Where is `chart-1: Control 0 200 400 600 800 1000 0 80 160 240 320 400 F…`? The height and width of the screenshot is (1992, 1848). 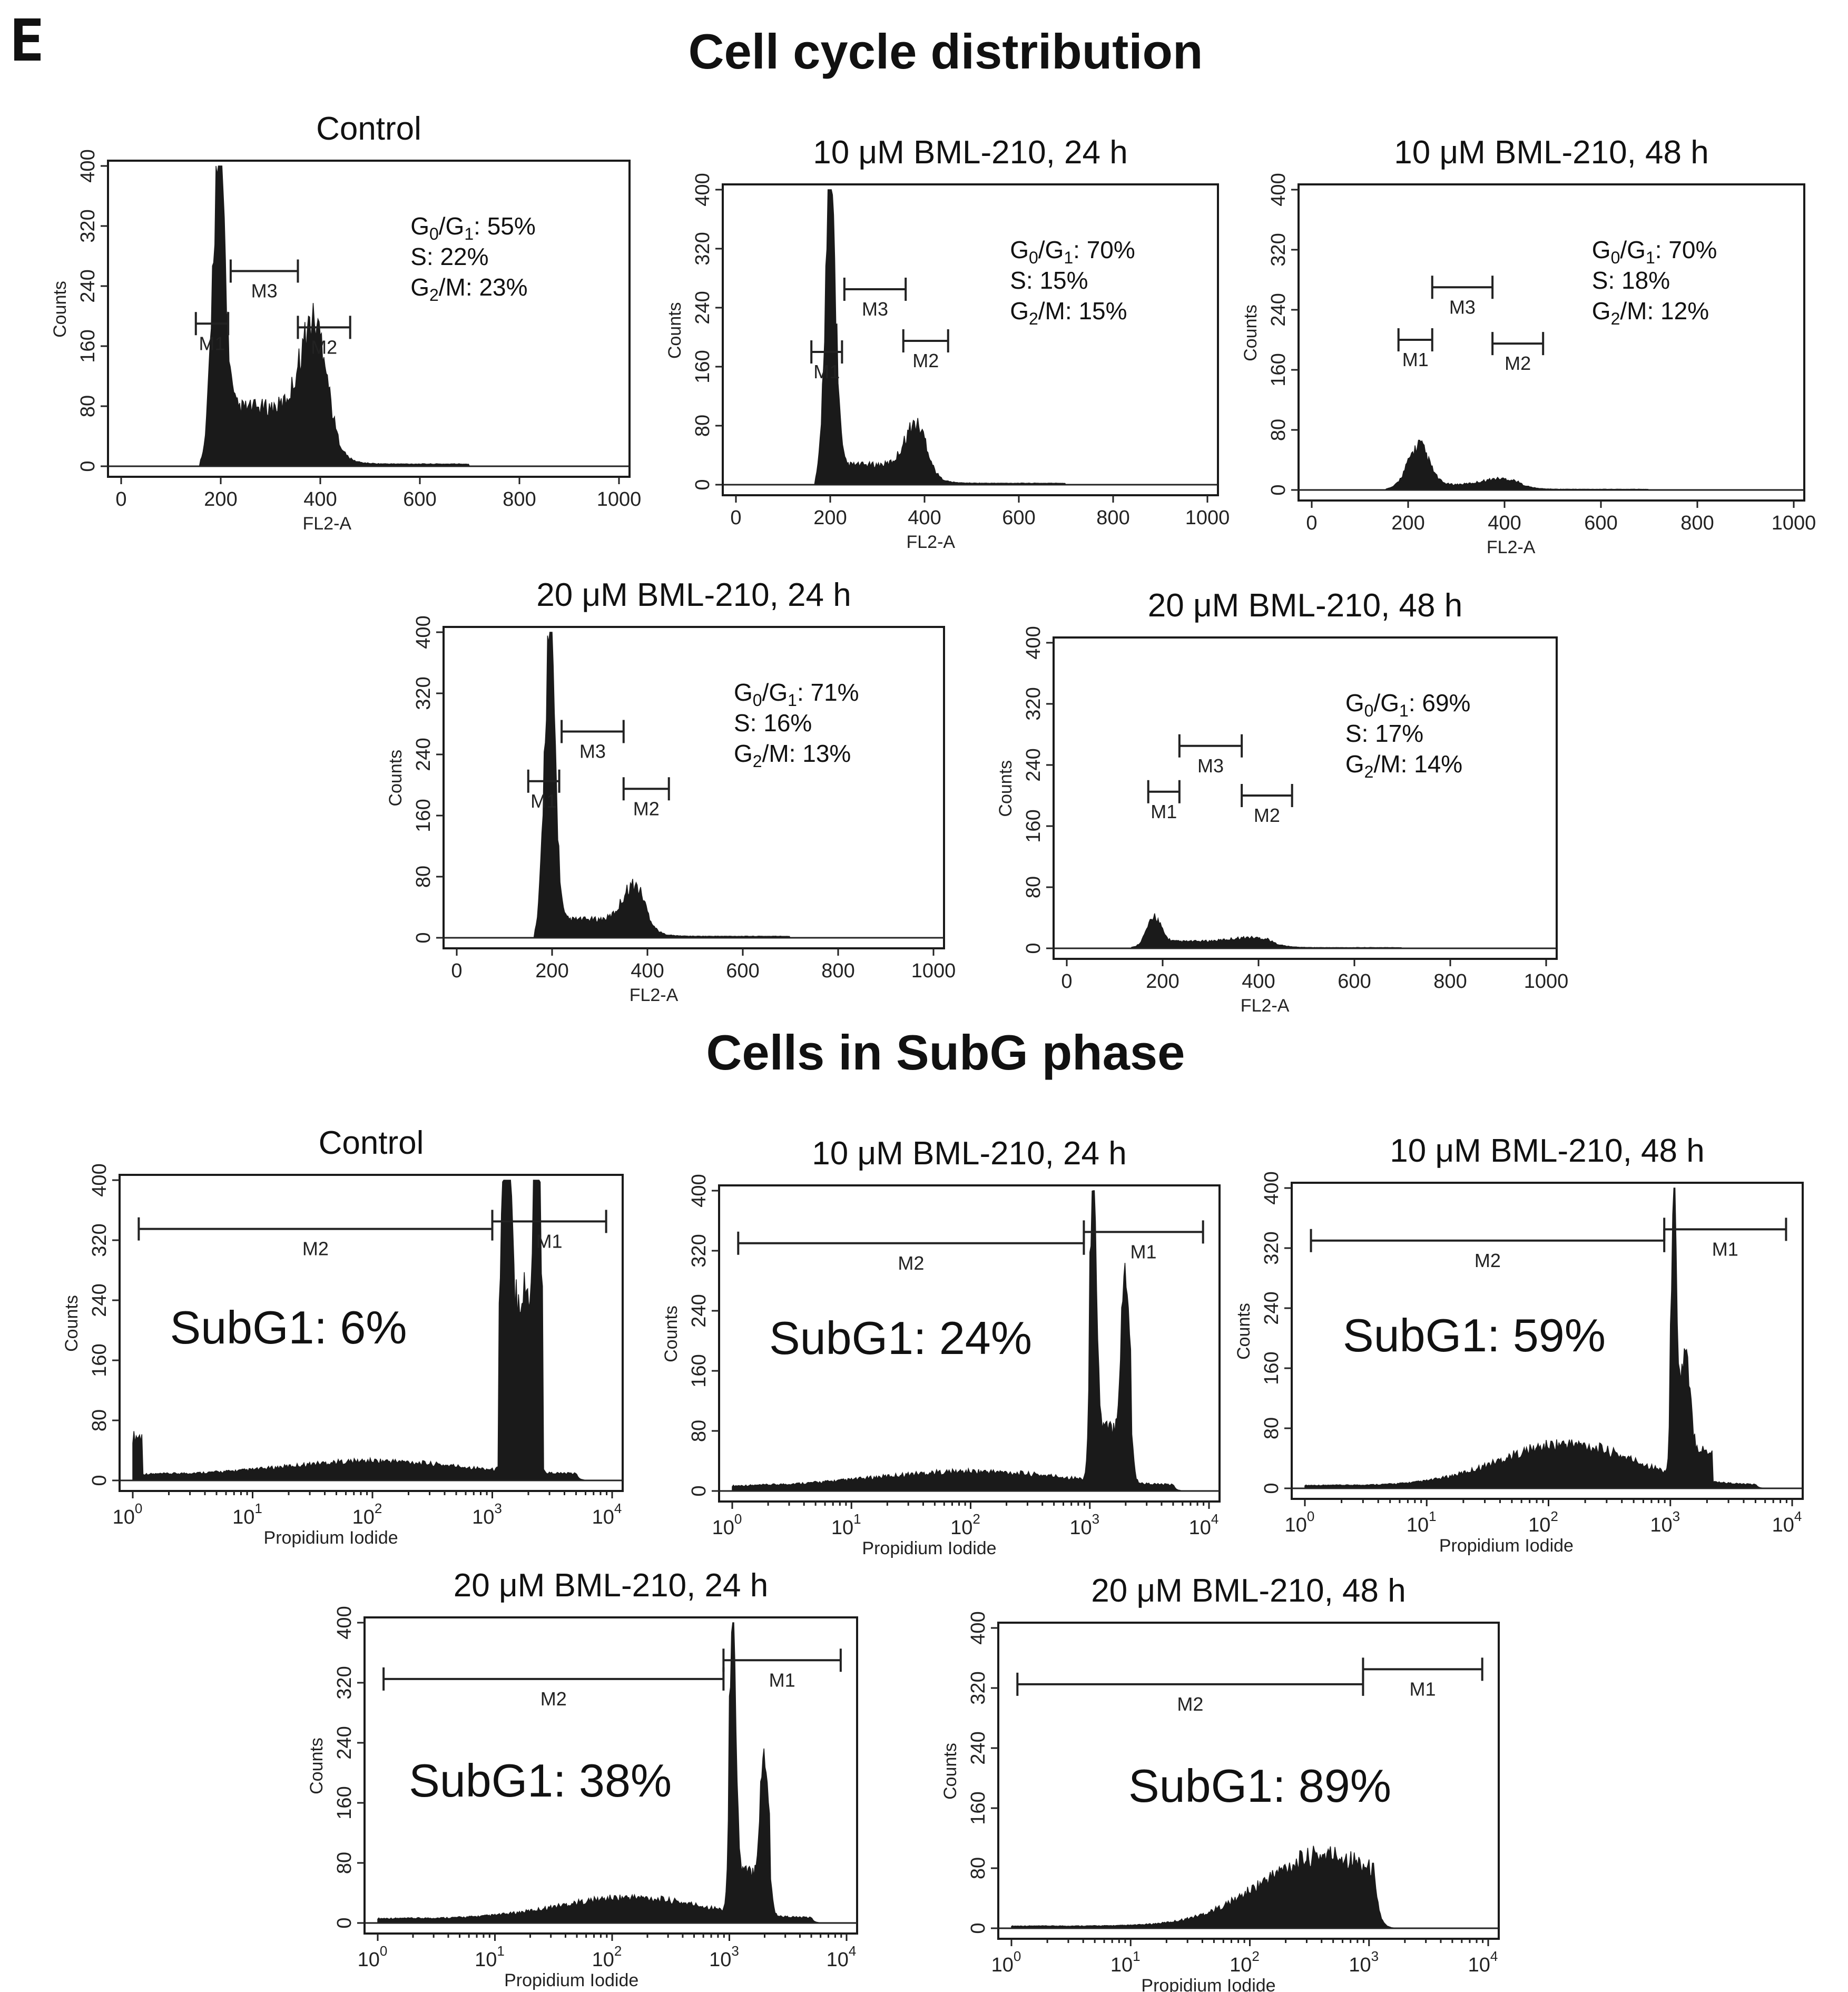 chart-1: Control 0 200 400 600 800 1000 0 80 160 240 320 400 F… is located at coordinates (346, 322).